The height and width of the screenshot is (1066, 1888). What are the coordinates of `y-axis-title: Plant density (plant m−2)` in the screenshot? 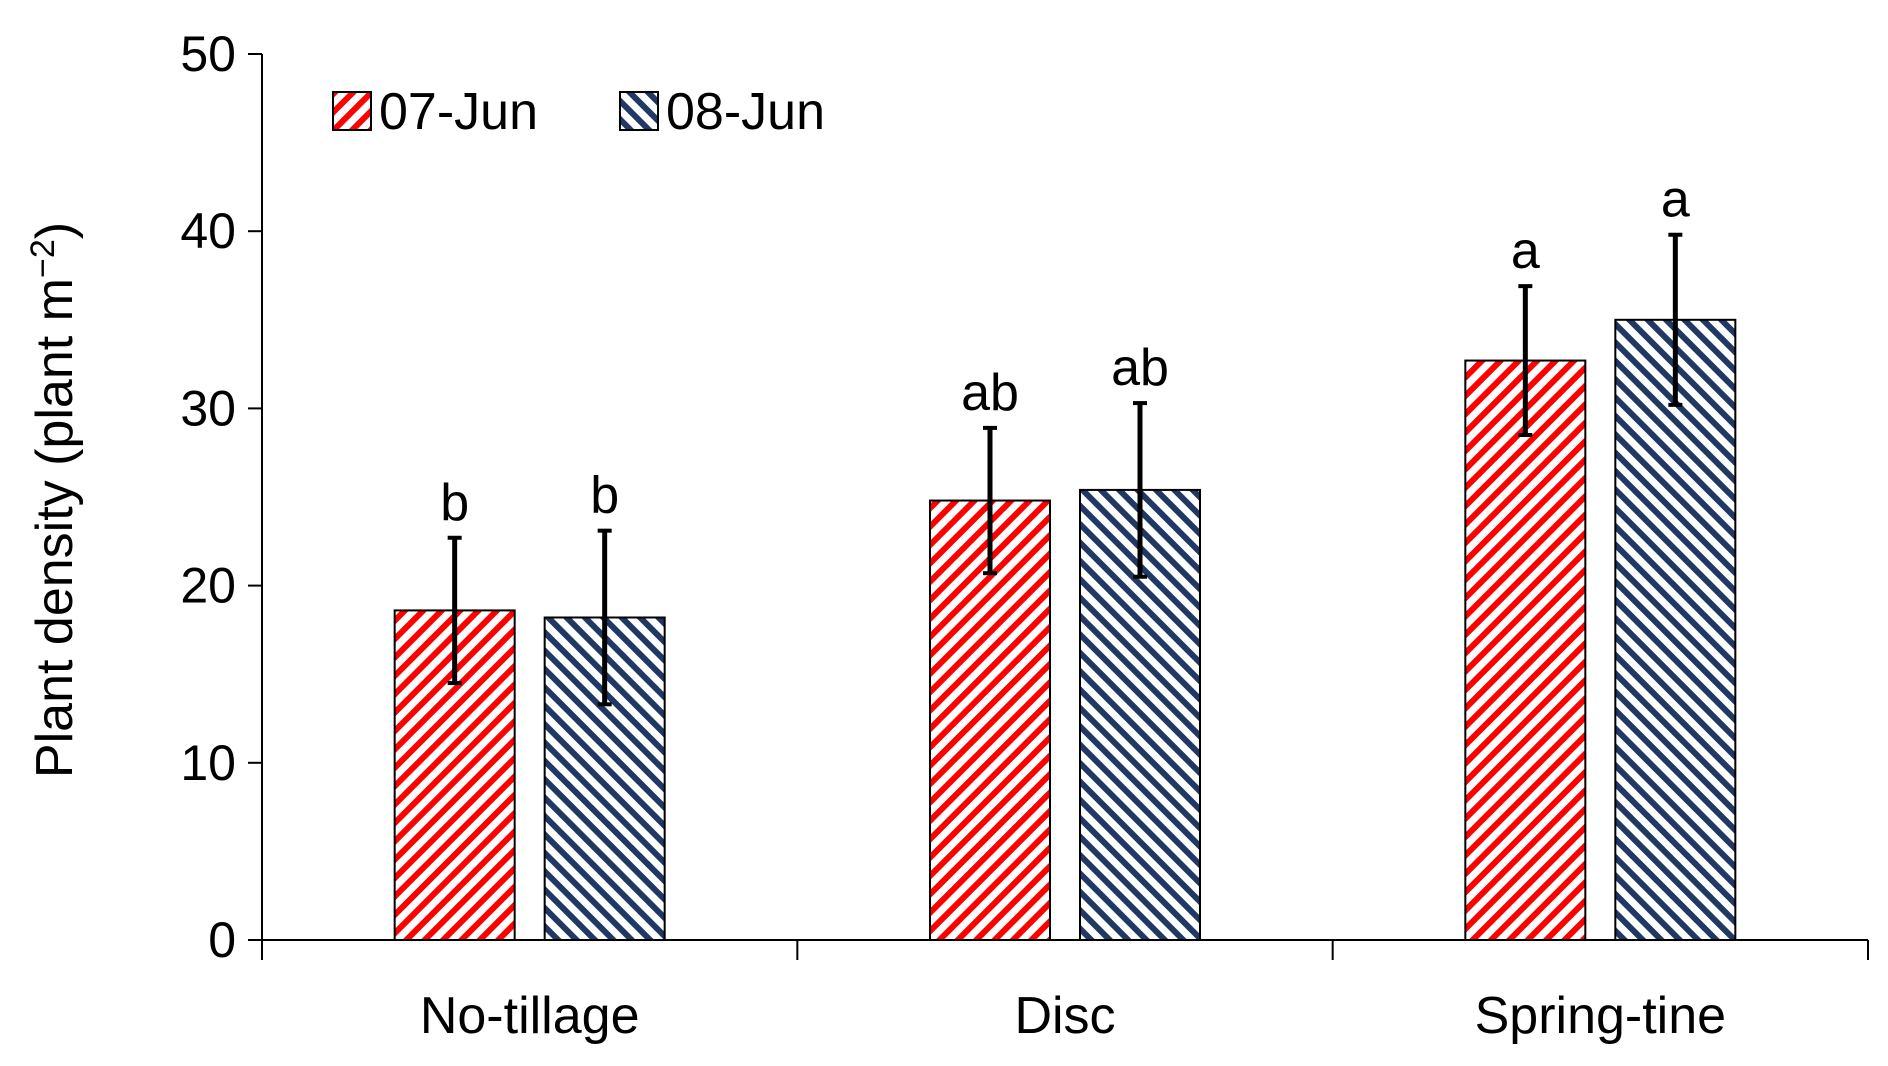 It's located at (54, 500).